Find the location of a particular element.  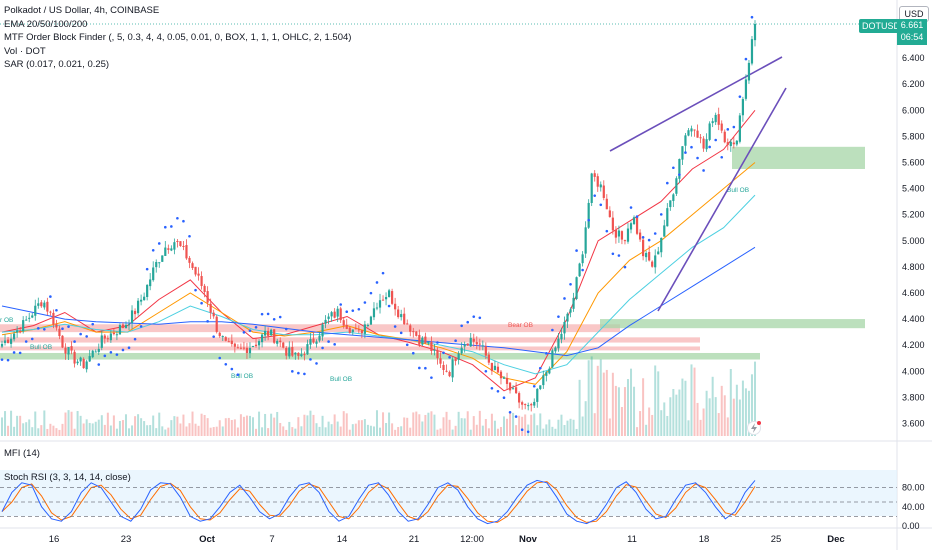

symbol-title: Polkadot / US Dollar, 4h, COINBASE is located at coordinates (82, 10).